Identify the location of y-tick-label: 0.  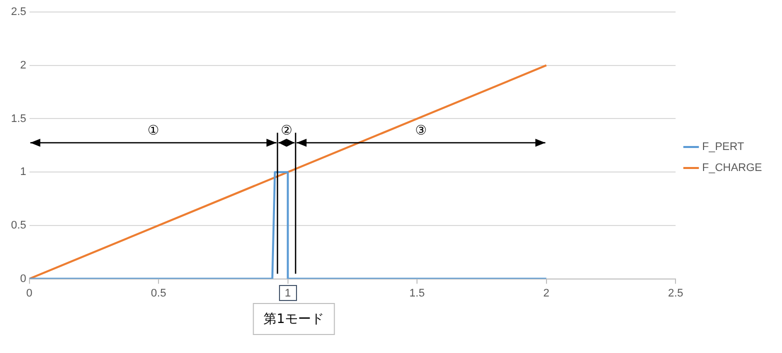
(23, 278).